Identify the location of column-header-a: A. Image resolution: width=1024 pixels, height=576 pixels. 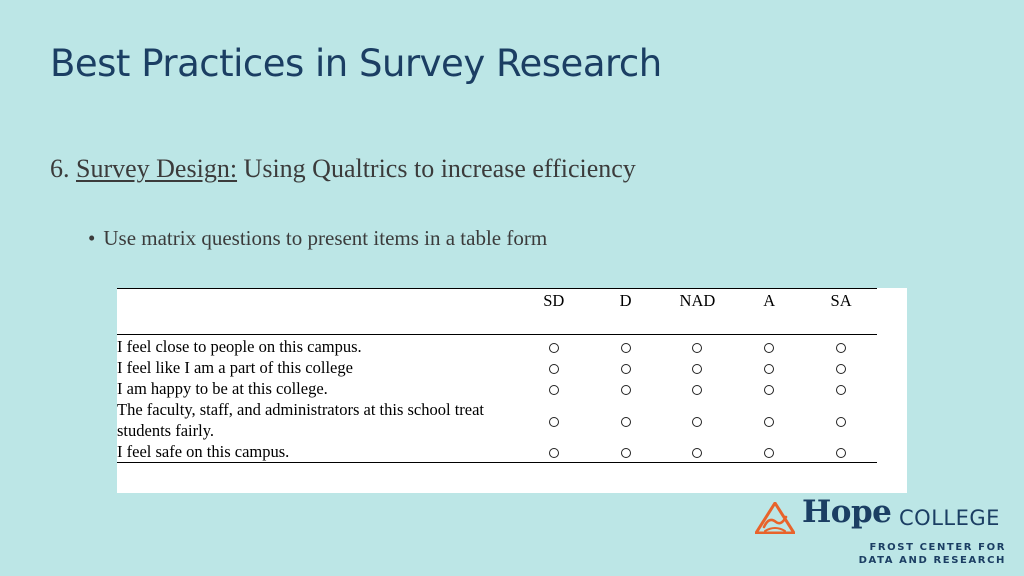
(769, 300).